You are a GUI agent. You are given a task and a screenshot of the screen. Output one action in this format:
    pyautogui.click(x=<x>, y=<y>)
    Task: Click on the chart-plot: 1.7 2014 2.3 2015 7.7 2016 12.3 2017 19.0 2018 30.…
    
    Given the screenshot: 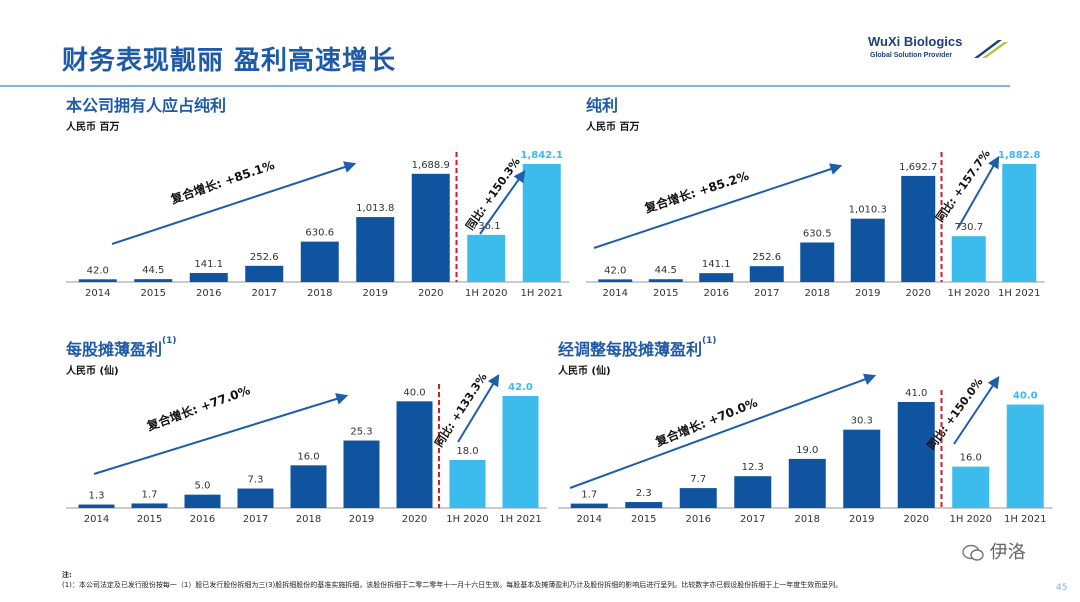 What is the action you would take?
    pyautogui.click(x=805, y=449)
    